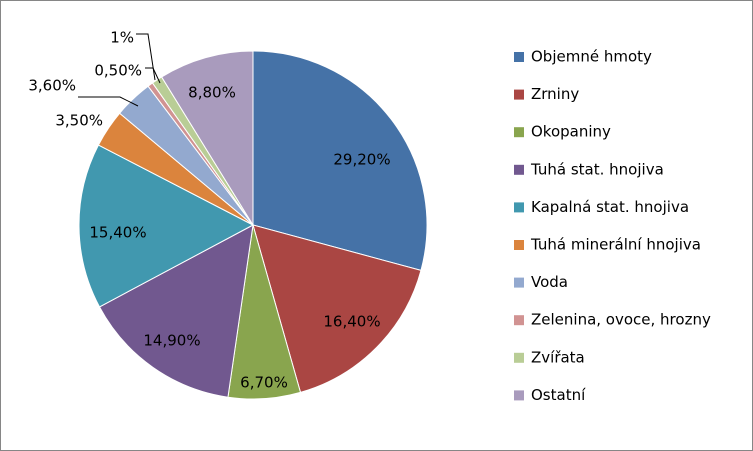  I want to click on leader-lines, so click(119, 70).